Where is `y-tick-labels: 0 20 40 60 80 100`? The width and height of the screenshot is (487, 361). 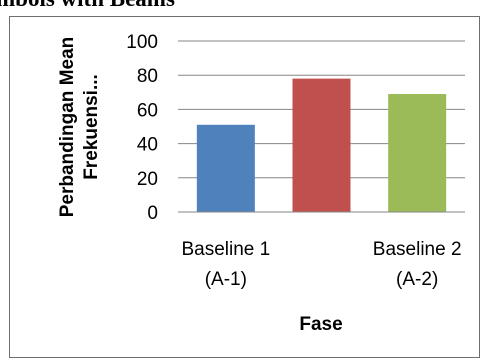
y-tick-labels: 0 20 40 60 80 100 is located at coordinates (142, 128).